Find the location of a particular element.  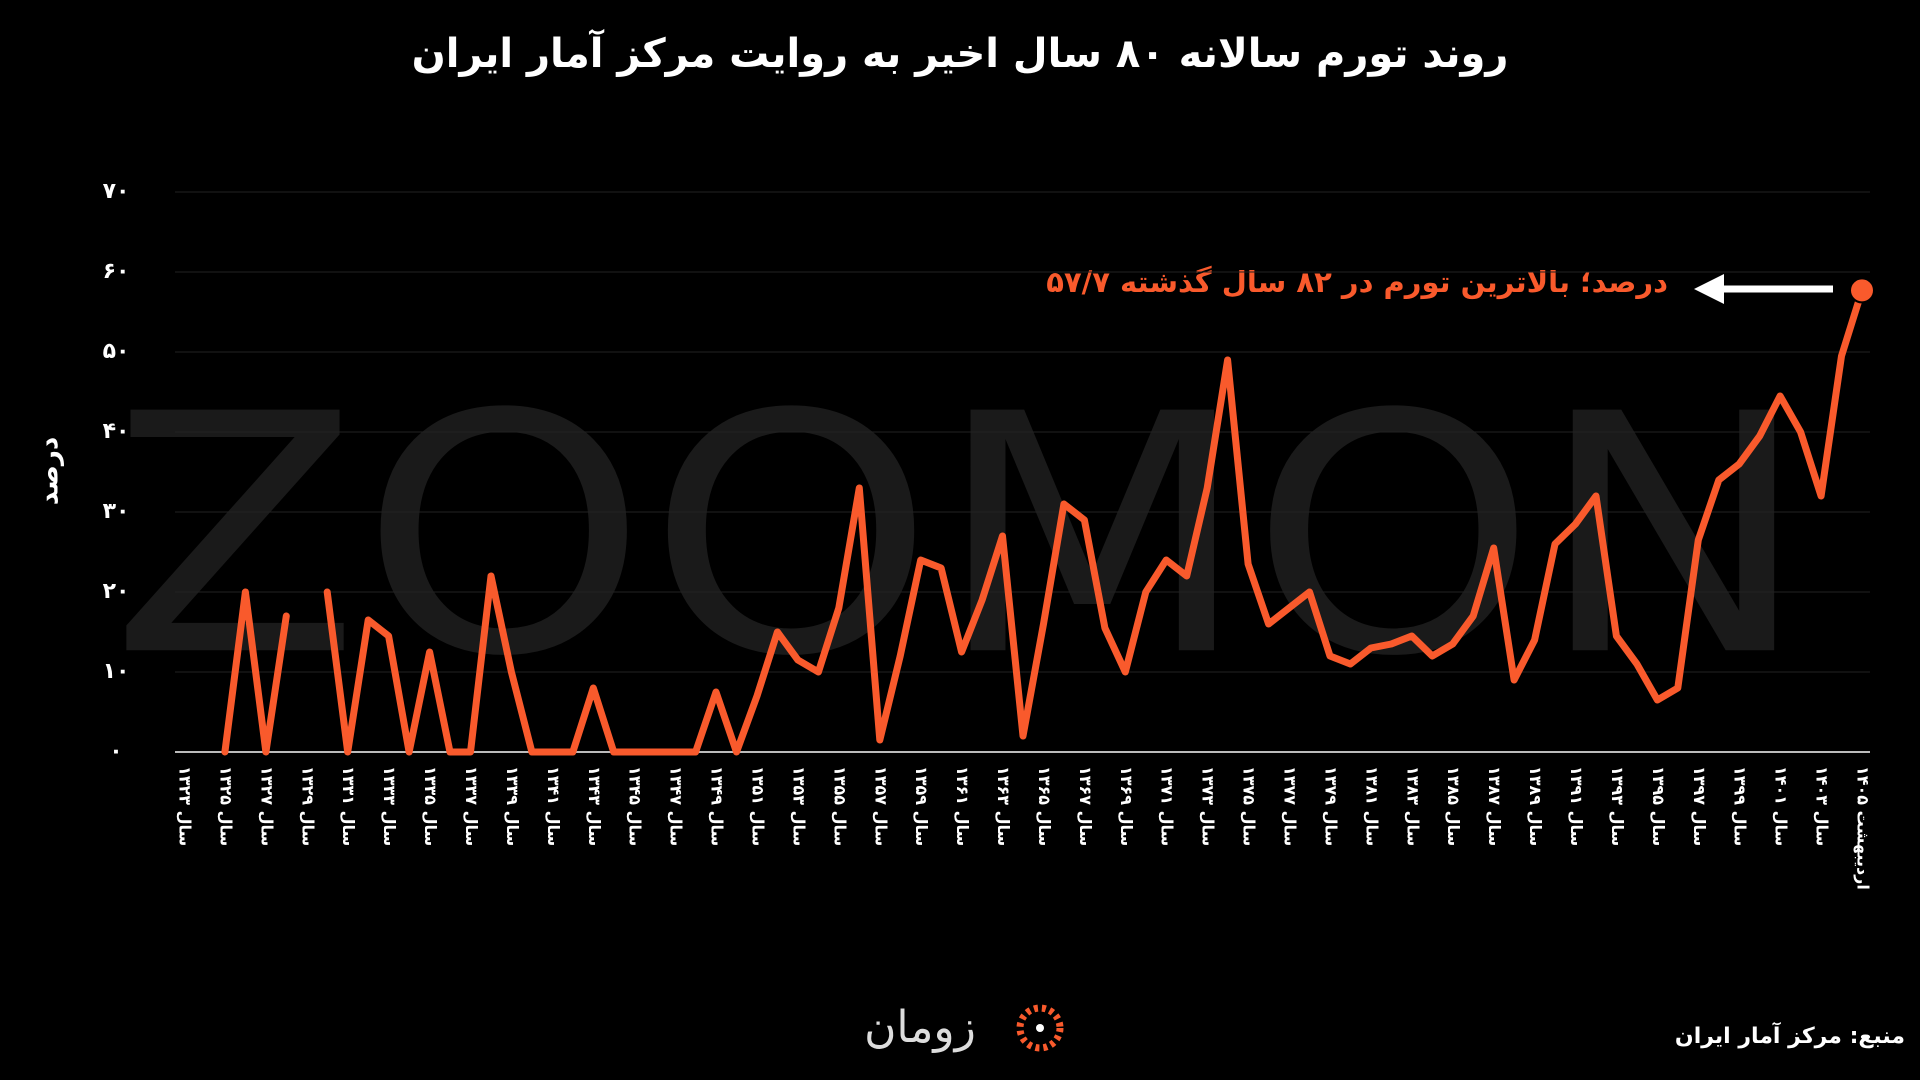

x-tick-label: سال ۱۳۷۷ is located at coordinates (1290, 806).